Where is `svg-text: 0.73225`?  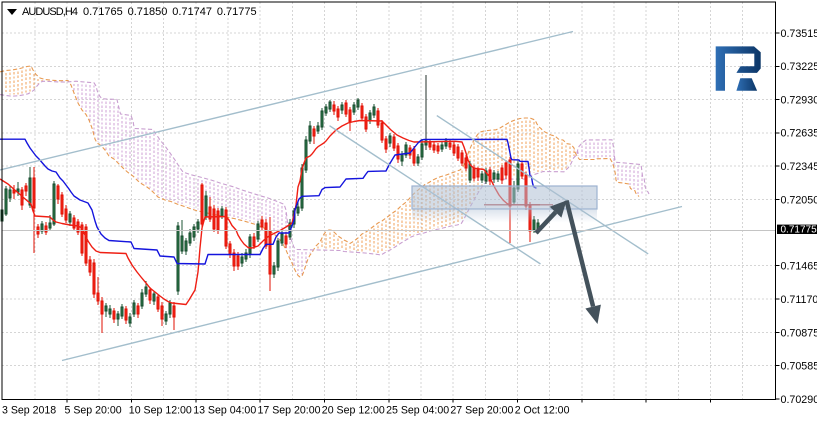
svg-text: 0.73225 is located at coordinates (799, 67).